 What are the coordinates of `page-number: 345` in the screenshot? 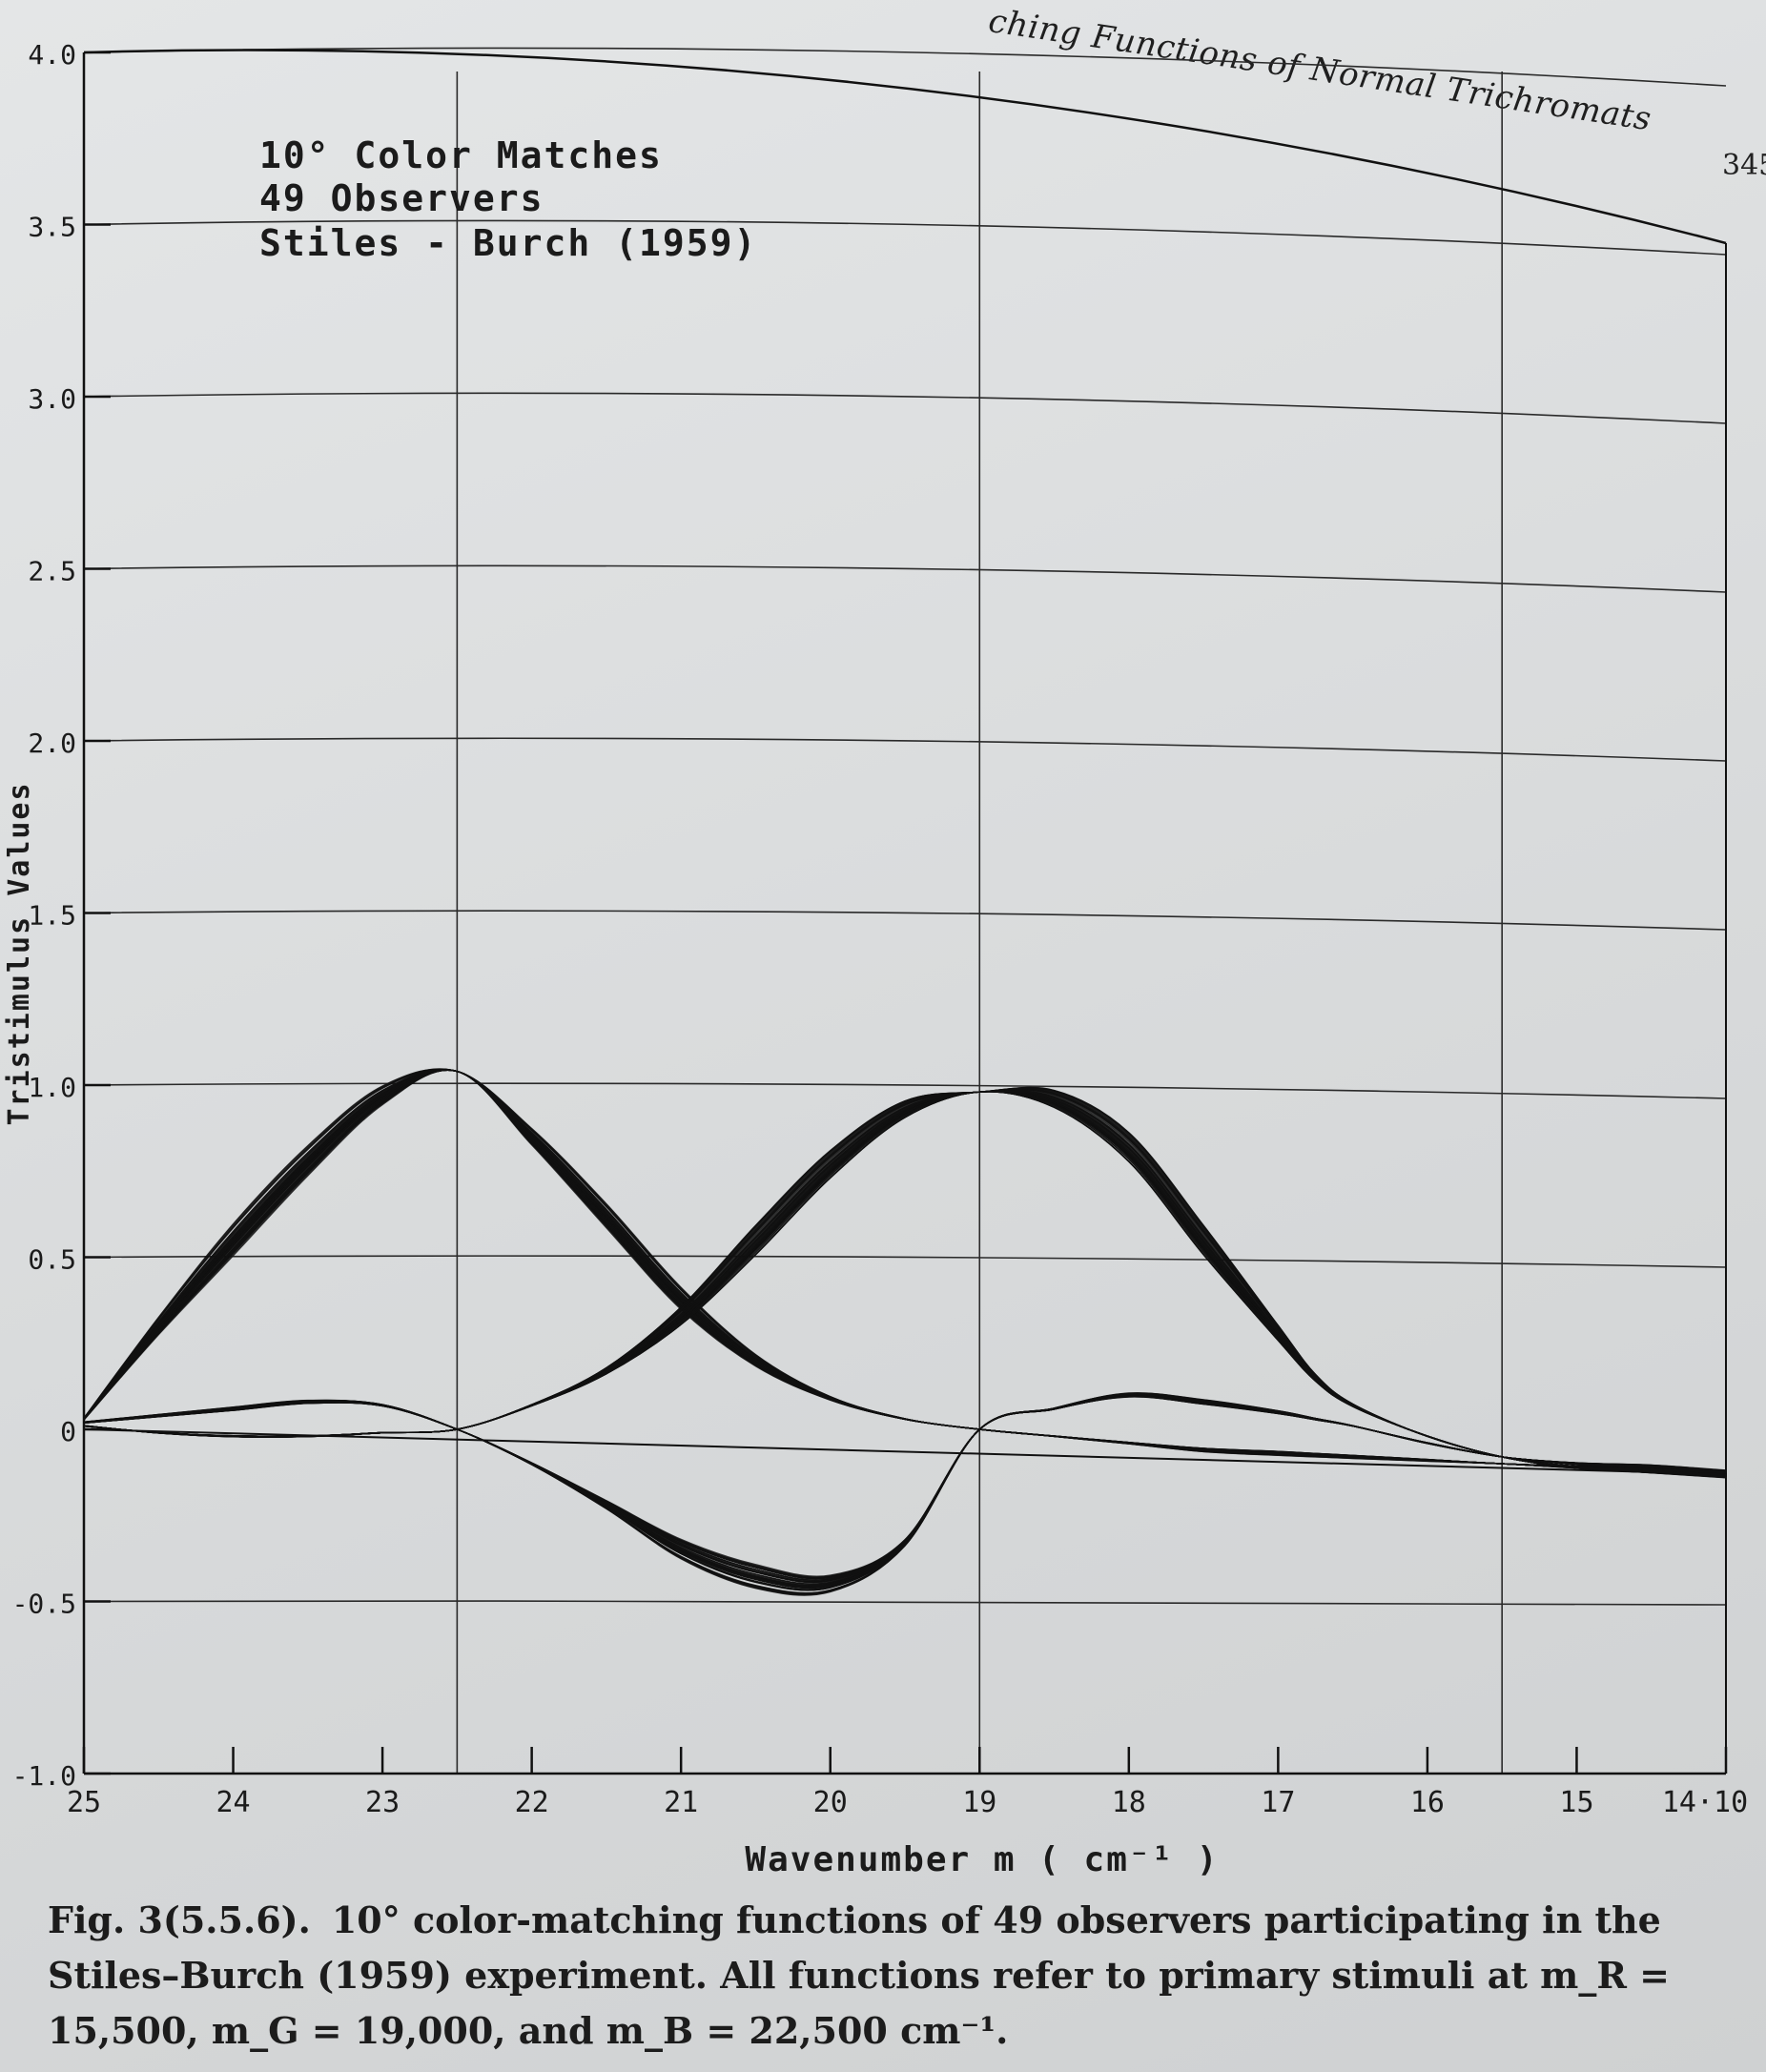 It's located at (1744, 165).